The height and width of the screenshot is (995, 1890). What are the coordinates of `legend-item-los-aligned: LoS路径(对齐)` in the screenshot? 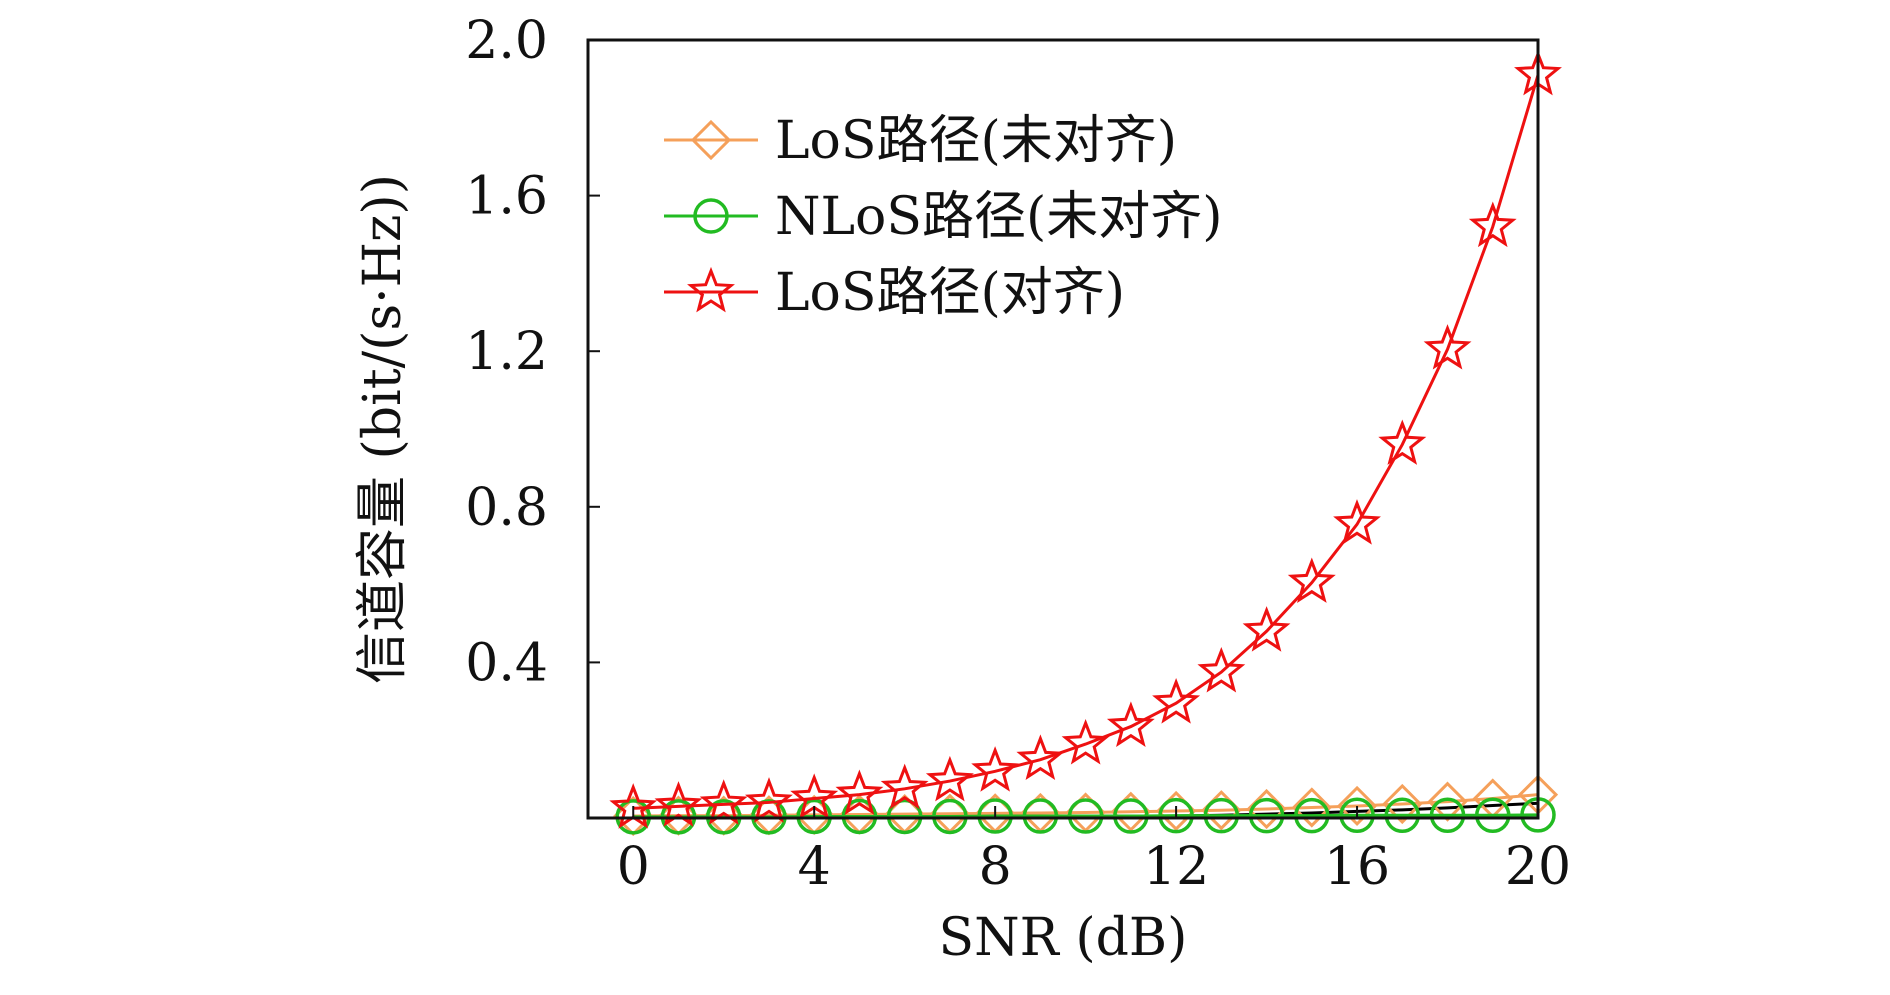 It's located at (894, 293).